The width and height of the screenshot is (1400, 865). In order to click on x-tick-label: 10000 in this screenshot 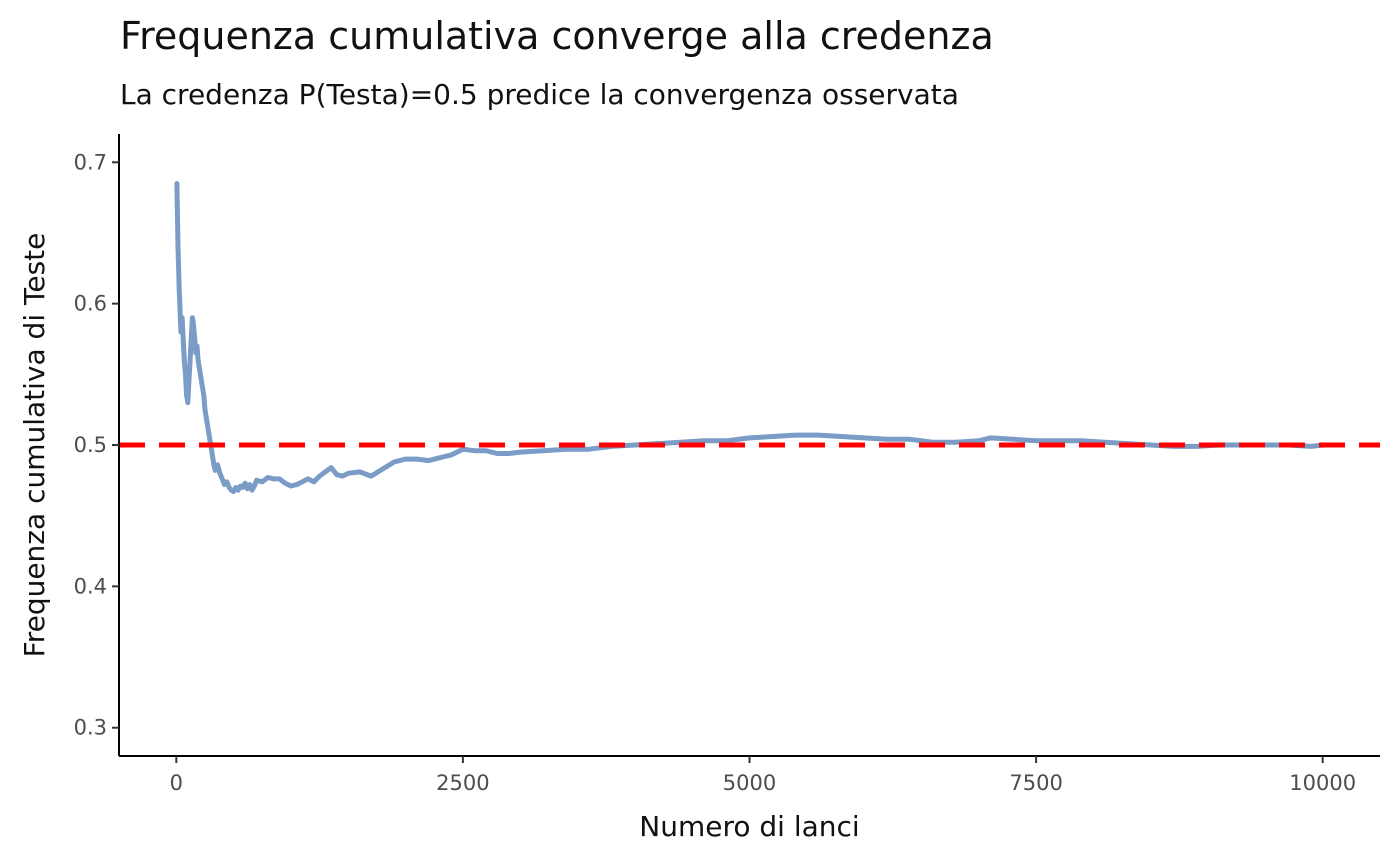, I will do `click(1322, 783)`.